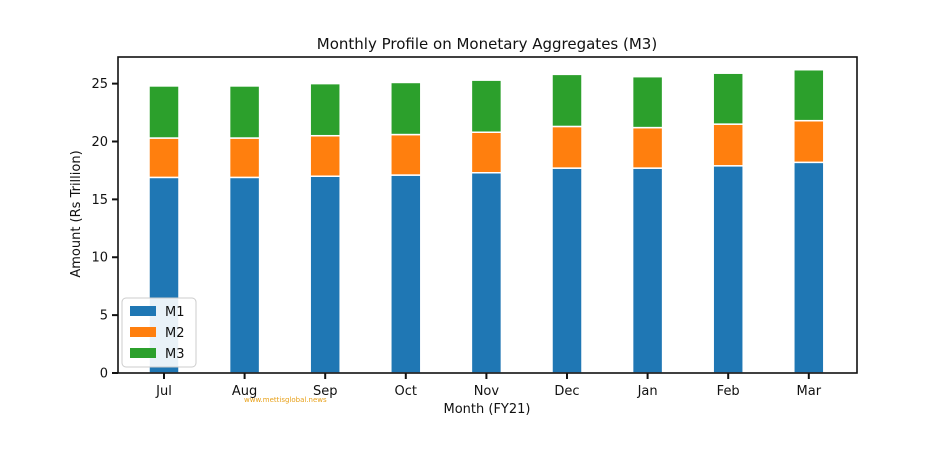  I want to click on legend-label-m3: M3, so click(175, 354).